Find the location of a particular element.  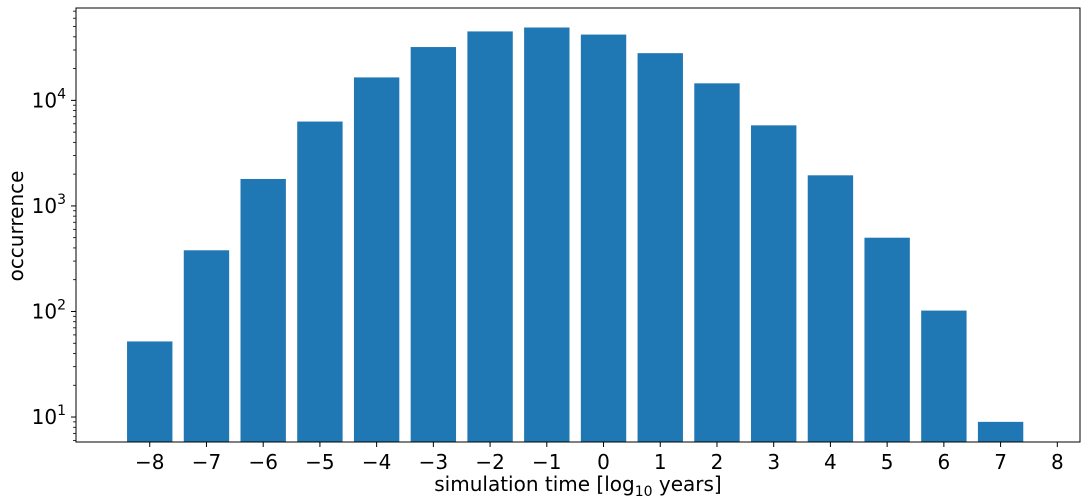

y-tick-label: 10⁴ is located at coordinates (49, 99).